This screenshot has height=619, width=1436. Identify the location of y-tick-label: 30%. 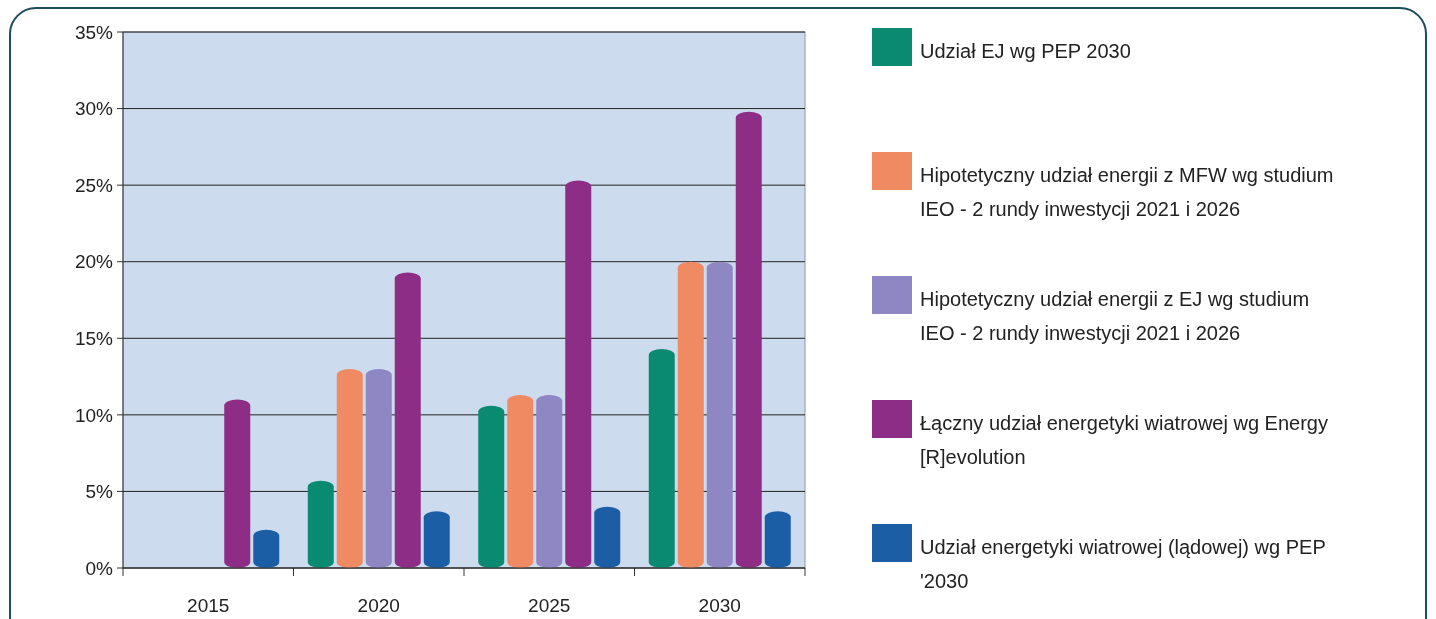
(94, 109).